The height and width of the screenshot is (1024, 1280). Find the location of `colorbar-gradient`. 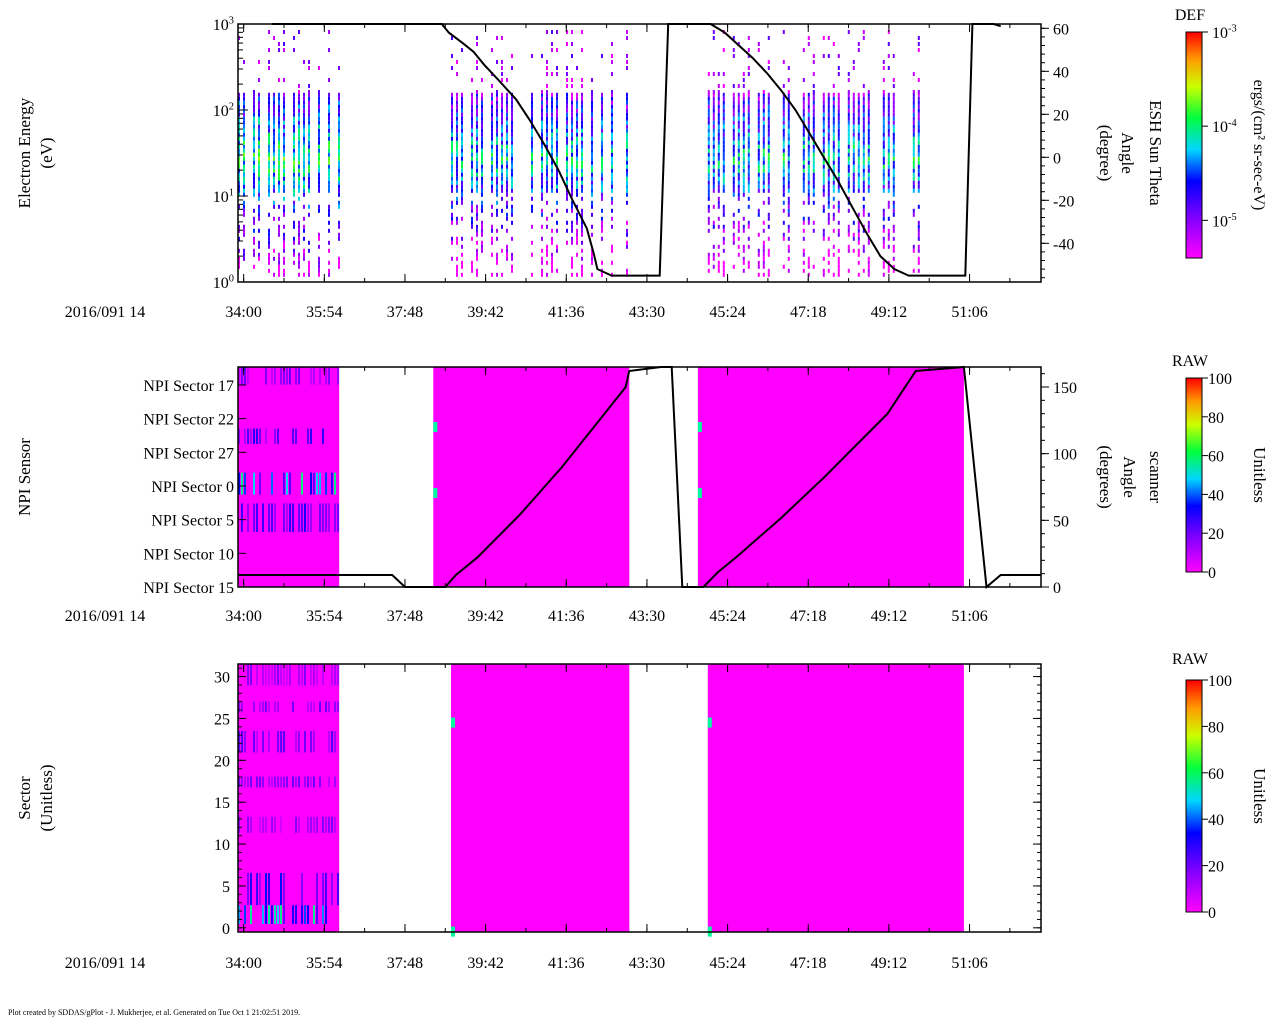

colorbar-gradient is located at coordinates (1194, 145).